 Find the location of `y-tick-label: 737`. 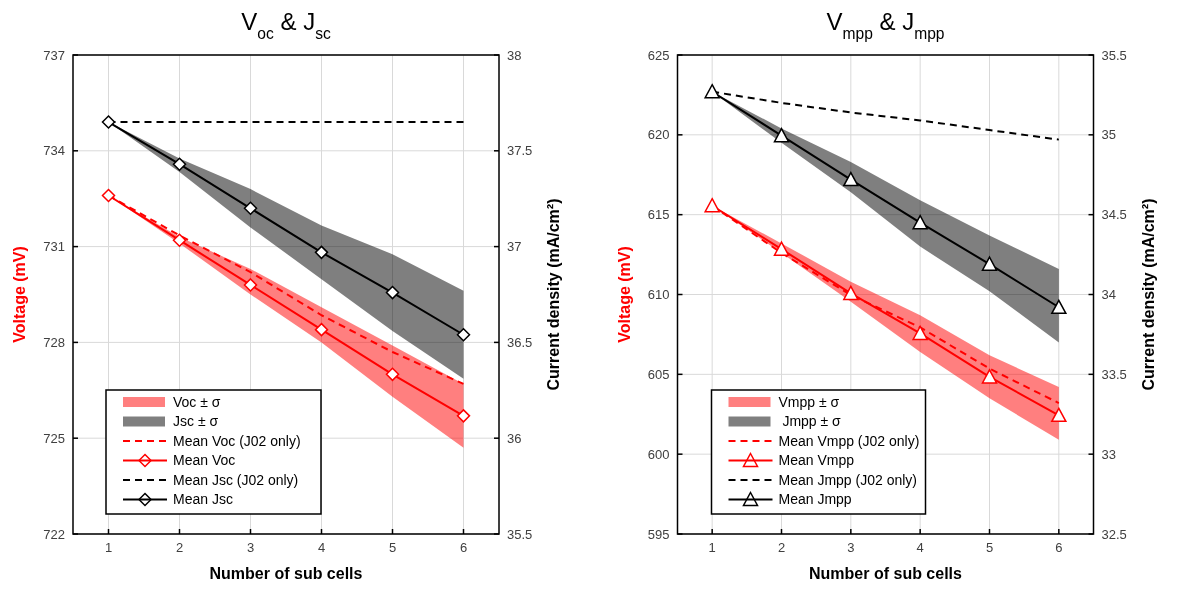

y-tick-label: 737 is located at coordinates (54, 55).